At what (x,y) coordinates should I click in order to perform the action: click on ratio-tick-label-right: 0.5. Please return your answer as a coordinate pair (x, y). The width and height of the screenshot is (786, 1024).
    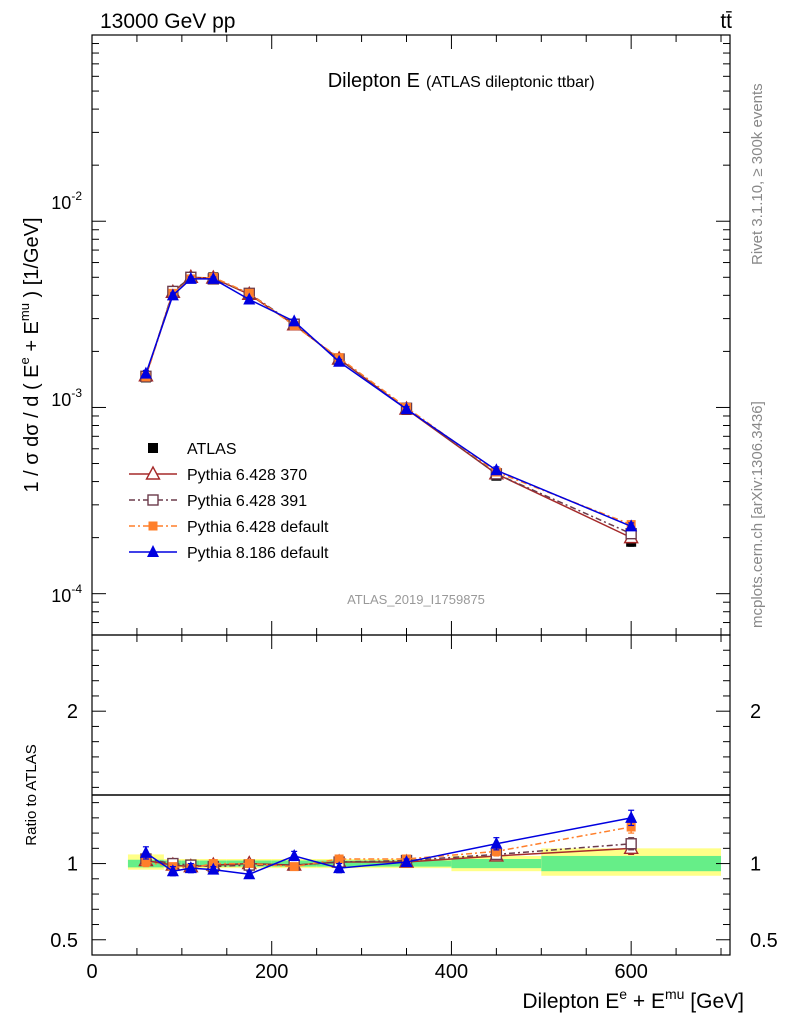
    Looking at the image, I should click on (764, 941).